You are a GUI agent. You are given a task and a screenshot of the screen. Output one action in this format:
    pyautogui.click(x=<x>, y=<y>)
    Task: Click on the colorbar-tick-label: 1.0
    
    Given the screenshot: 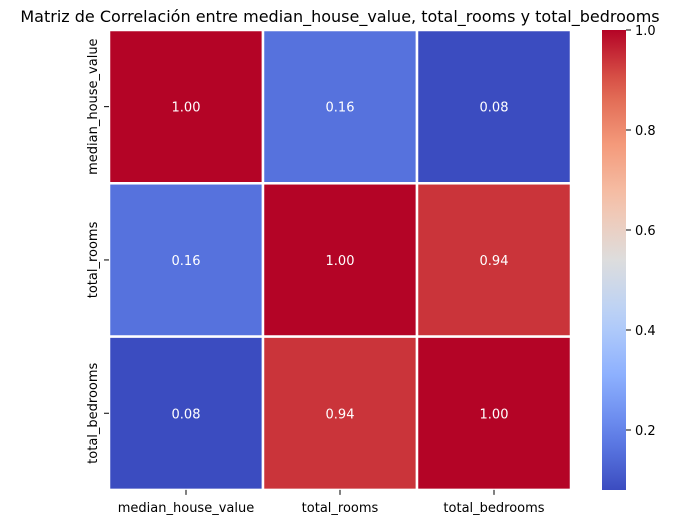 What is the action you would take?
    pyautogui.click(x=645, y=31)
    